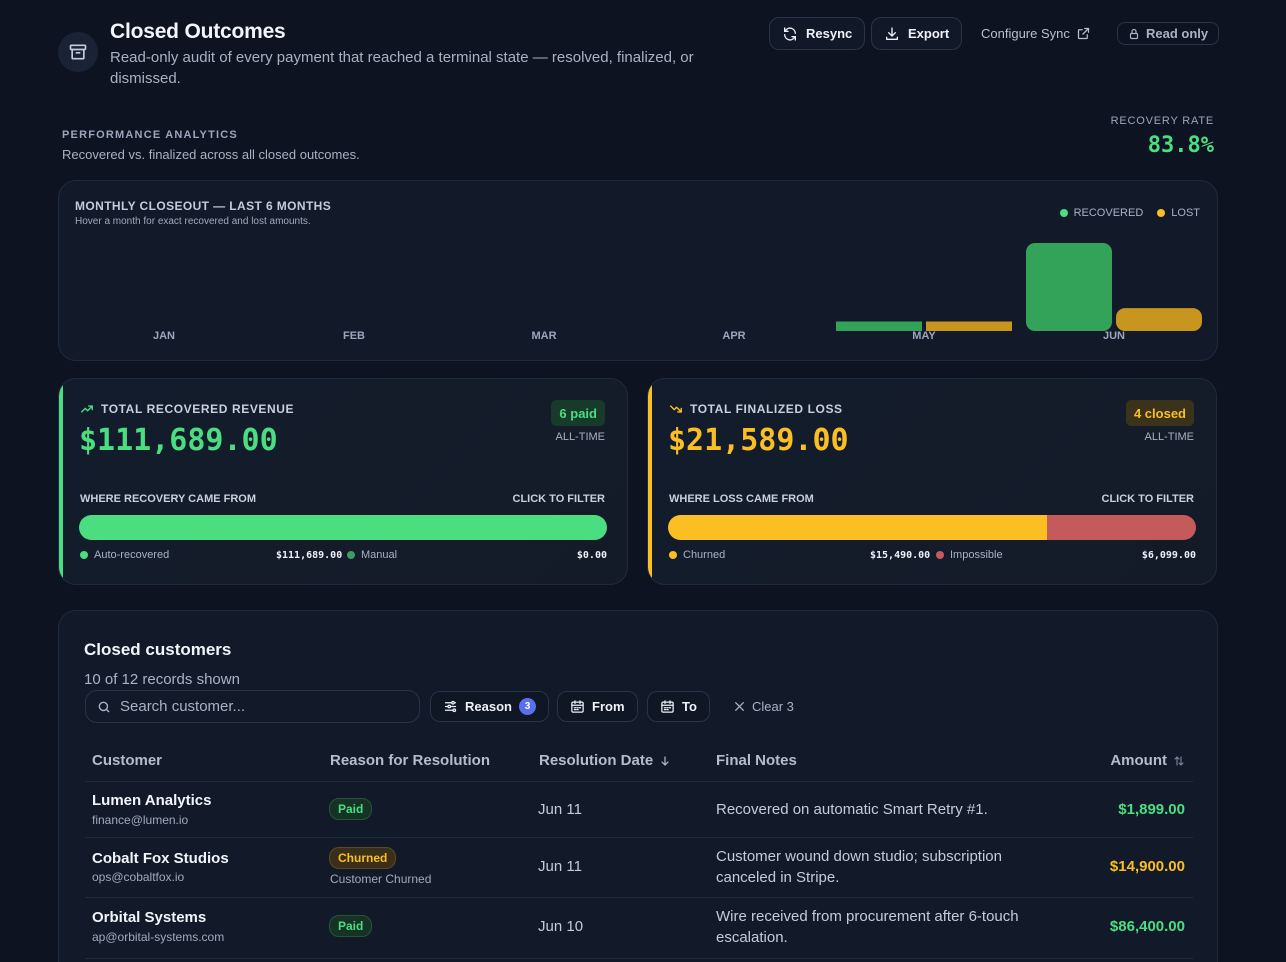 This screenshot has width=1286, height=962. Describe the element at coordinates (1159, 319) in the screenshot. I see `bar-lost-jun` at that location.